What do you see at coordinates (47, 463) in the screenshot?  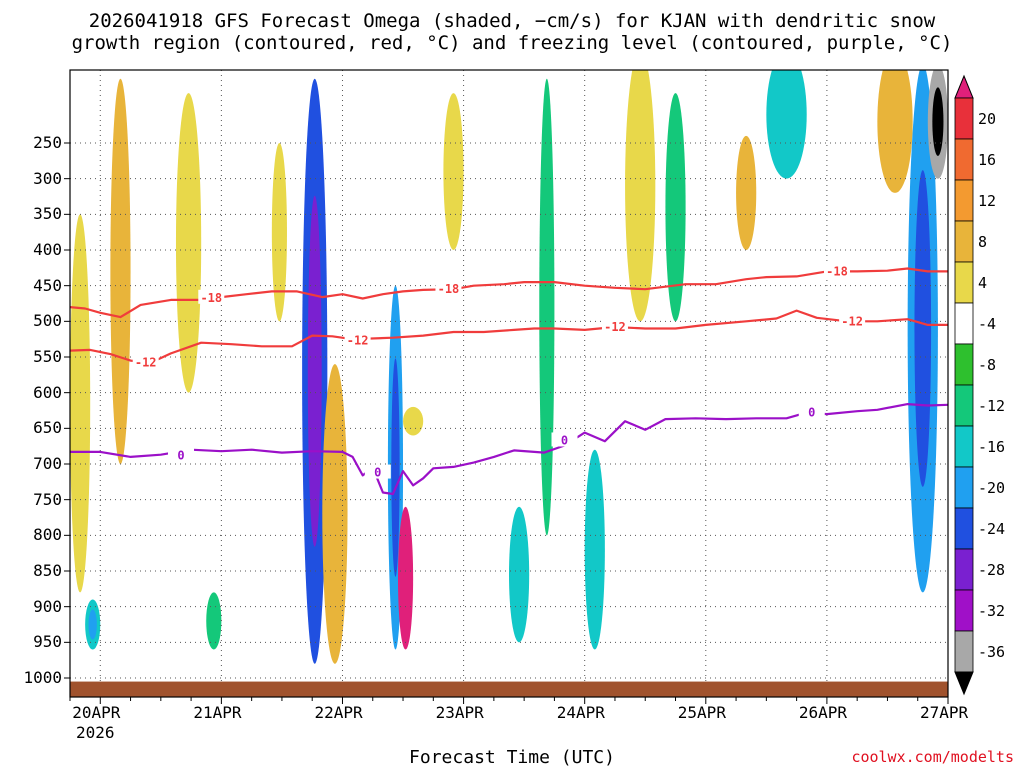 I see `y-tick-label-9: 700` at bounding box center [47, 463].